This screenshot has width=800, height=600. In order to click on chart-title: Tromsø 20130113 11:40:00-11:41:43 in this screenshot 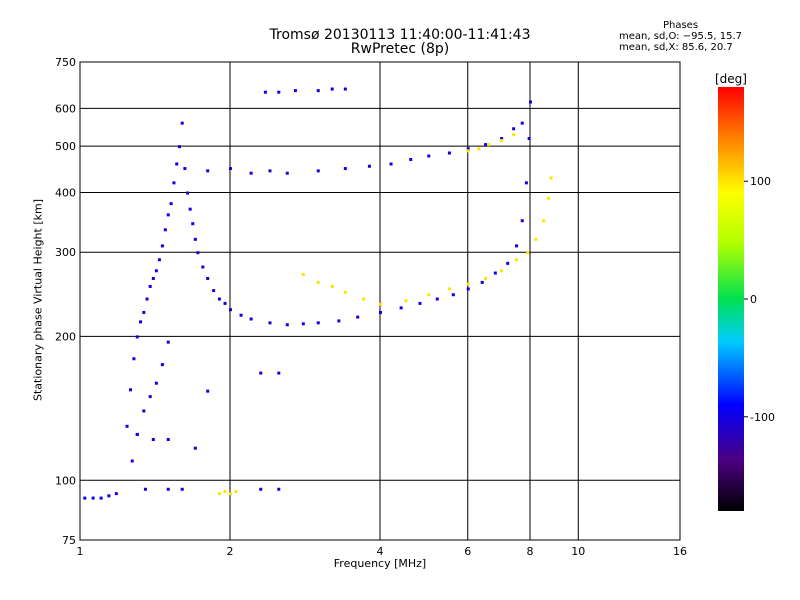, I will do `click(400, 35)`.